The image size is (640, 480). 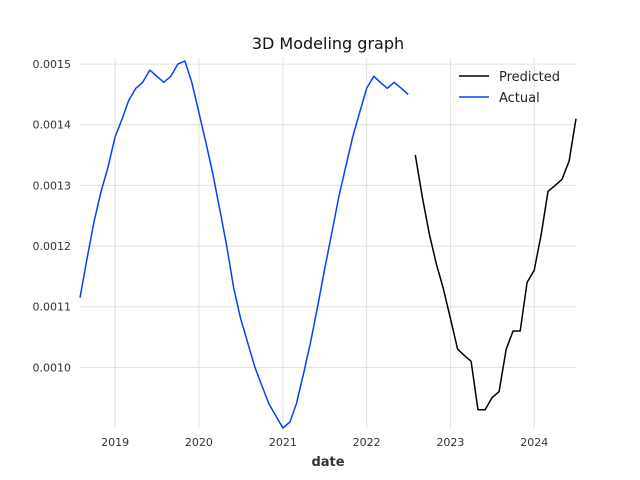 What do you see at coordinates (534, 442) in the screenshot?
I see `x-tick-label: 2024` at bounding box center [534, 442].